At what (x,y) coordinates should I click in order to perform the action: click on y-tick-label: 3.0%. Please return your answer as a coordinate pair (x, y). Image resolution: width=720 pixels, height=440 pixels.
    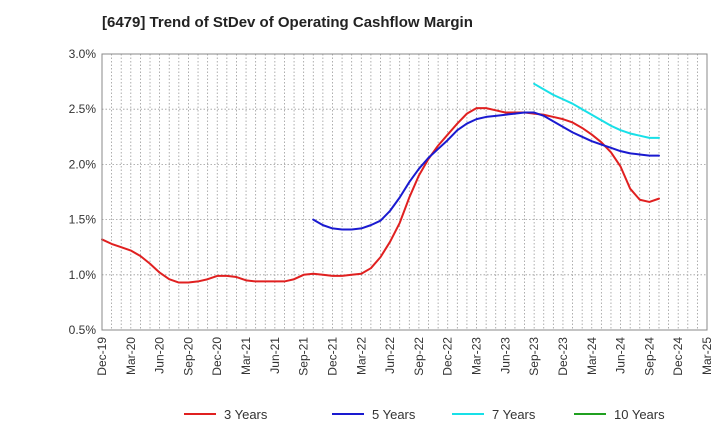
    Looking at the image, I should click on (83, 54).